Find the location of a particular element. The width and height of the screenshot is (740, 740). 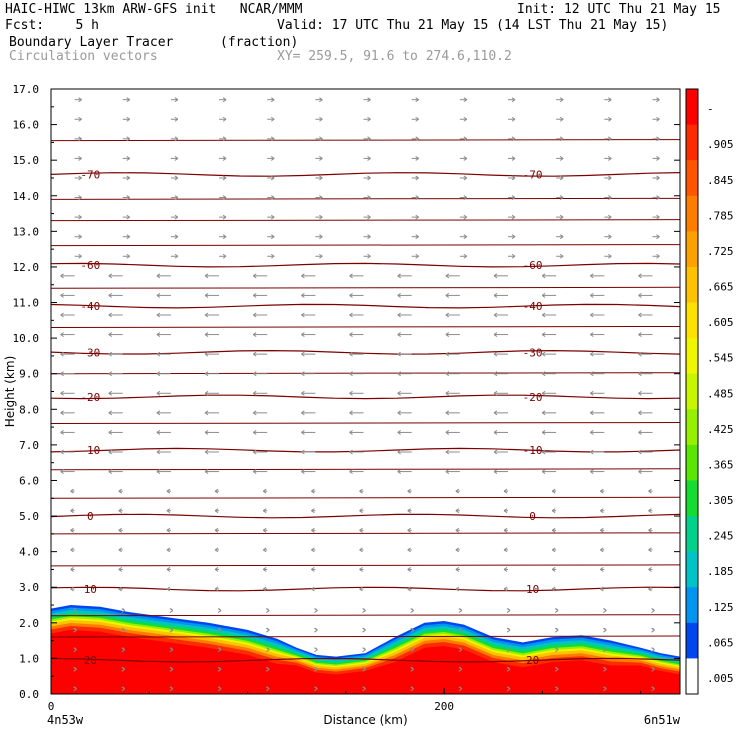

x-axis-label: Distance (km) is located at coordinates (365, 720).